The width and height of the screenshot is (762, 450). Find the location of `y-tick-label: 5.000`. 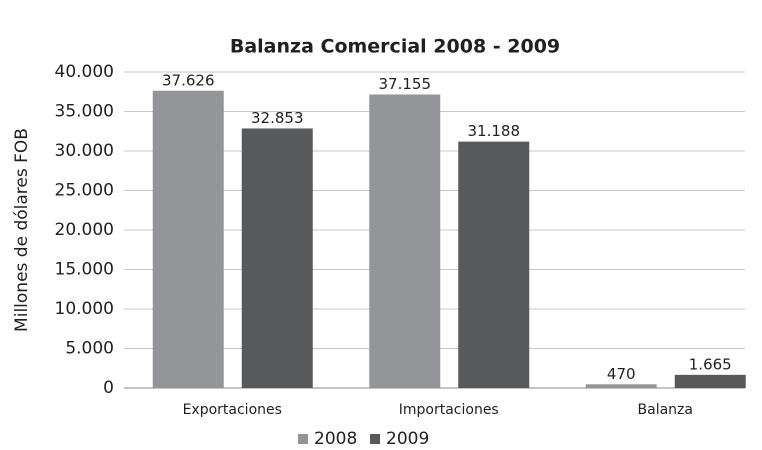

y-tick-label: 5.000 is located at coordinates (89, 349).